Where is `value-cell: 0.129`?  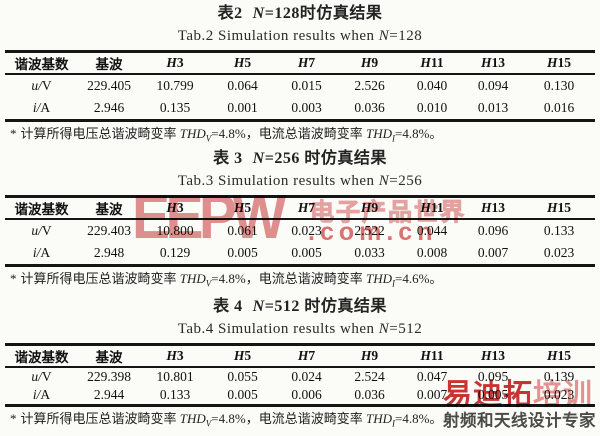
value-cell: 0.129 is located at coordinates (175, 252).